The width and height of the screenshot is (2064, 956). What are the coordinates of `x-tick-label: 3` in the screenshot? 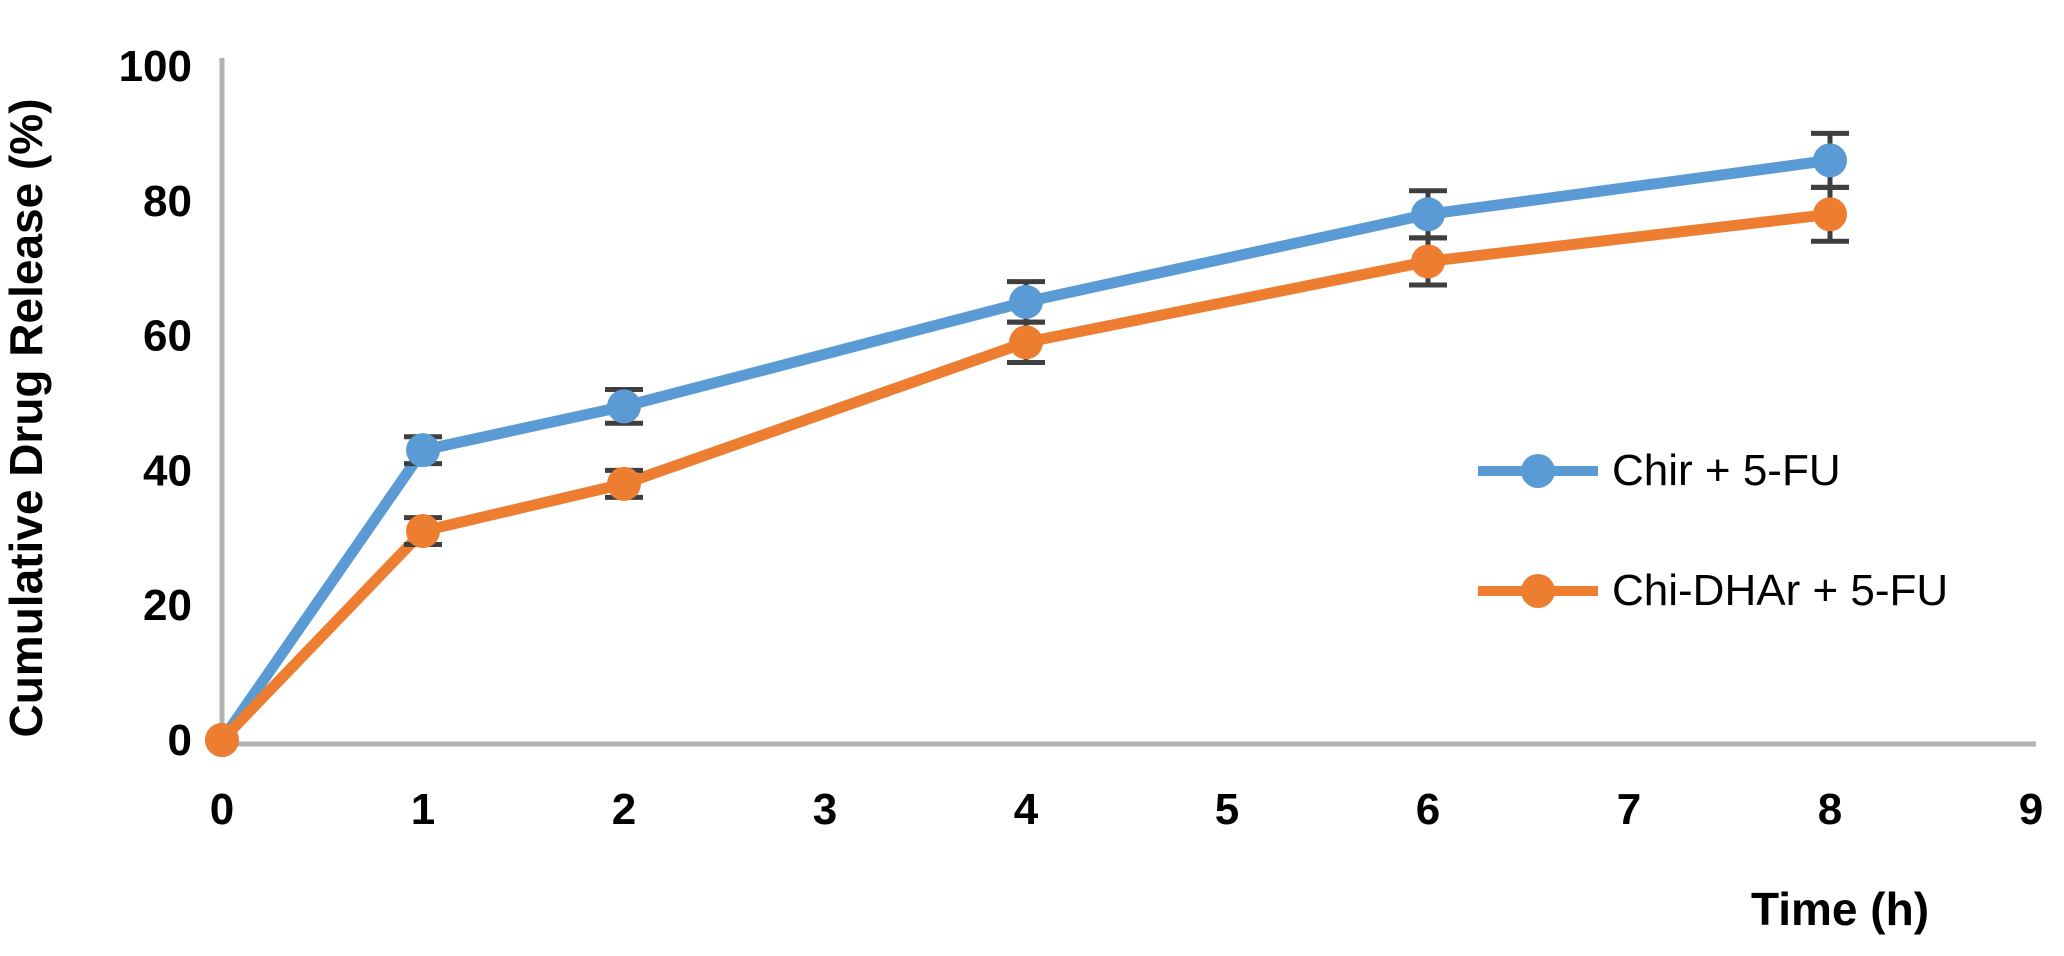 It's located at (825, 809).